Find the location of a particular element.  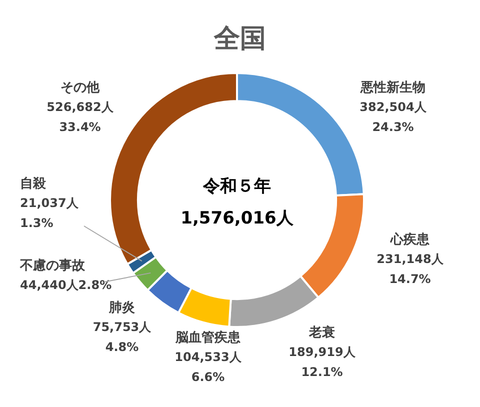

slice-label: 不慮の事故 is located at coordinates (52, 266).